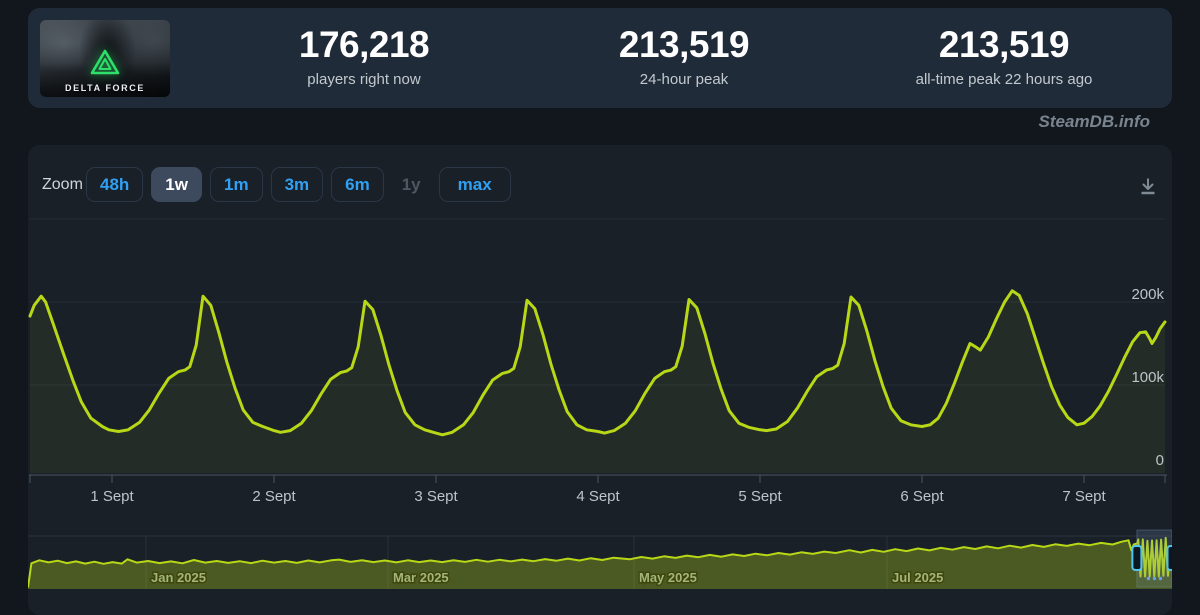 Image resolution: width=1200 pixels, height=615 pixels. I want to click on alltime-peak-label: all-time peak 22 hours ago, so click(1004, 79).